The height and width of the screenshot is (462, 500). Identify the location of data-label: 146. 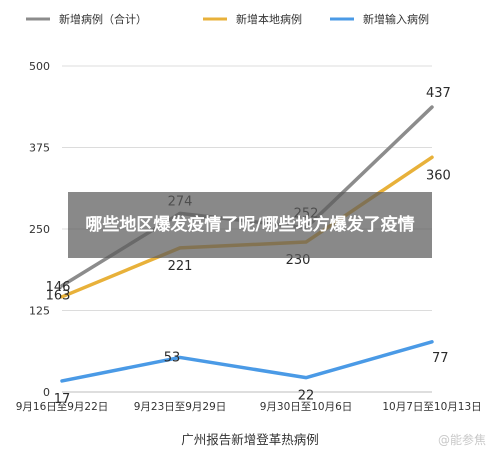
(58, 287).